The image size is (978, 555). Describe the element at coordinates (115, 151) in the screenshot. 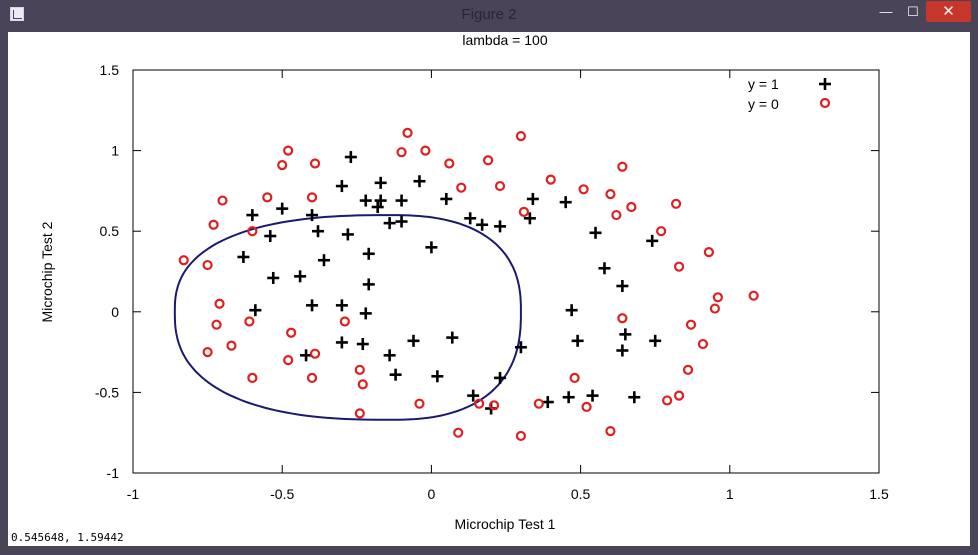

I see `y-tick-label: 1` at that location.